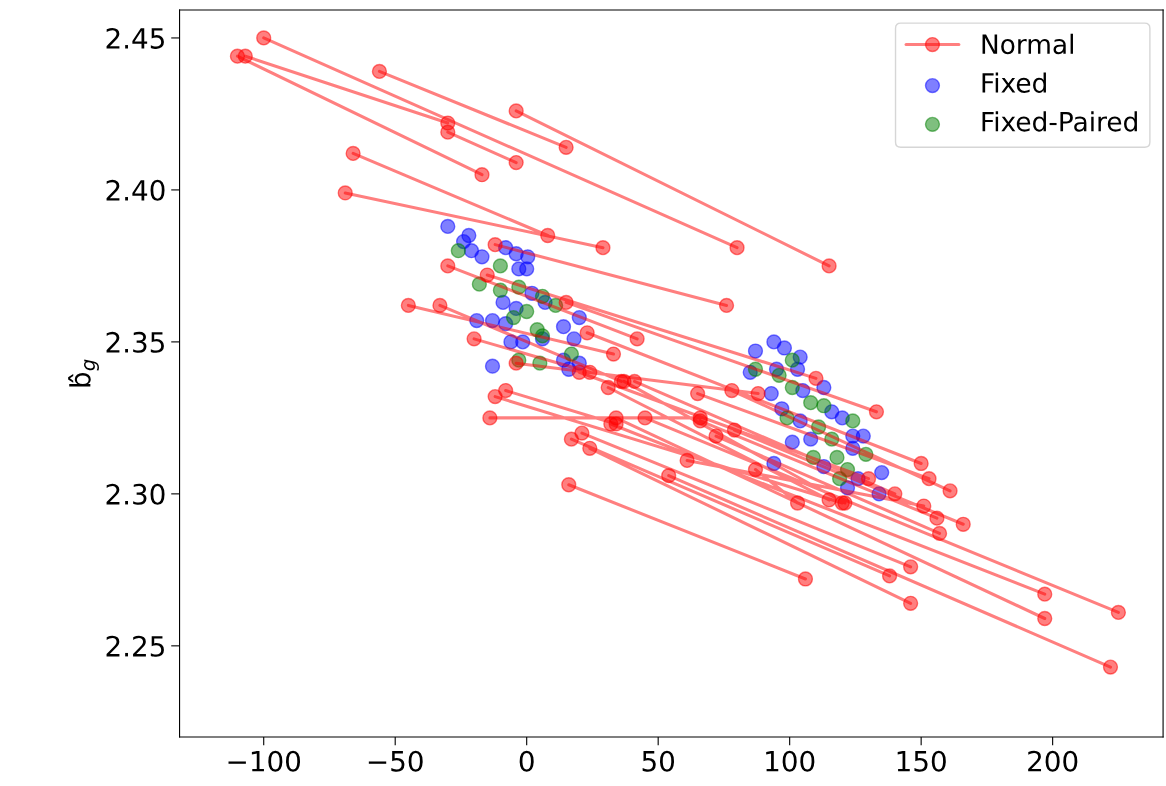 The image size is (1166, 786). I want to click on legend-label: Fixed-Paired, so click(1059, 121).